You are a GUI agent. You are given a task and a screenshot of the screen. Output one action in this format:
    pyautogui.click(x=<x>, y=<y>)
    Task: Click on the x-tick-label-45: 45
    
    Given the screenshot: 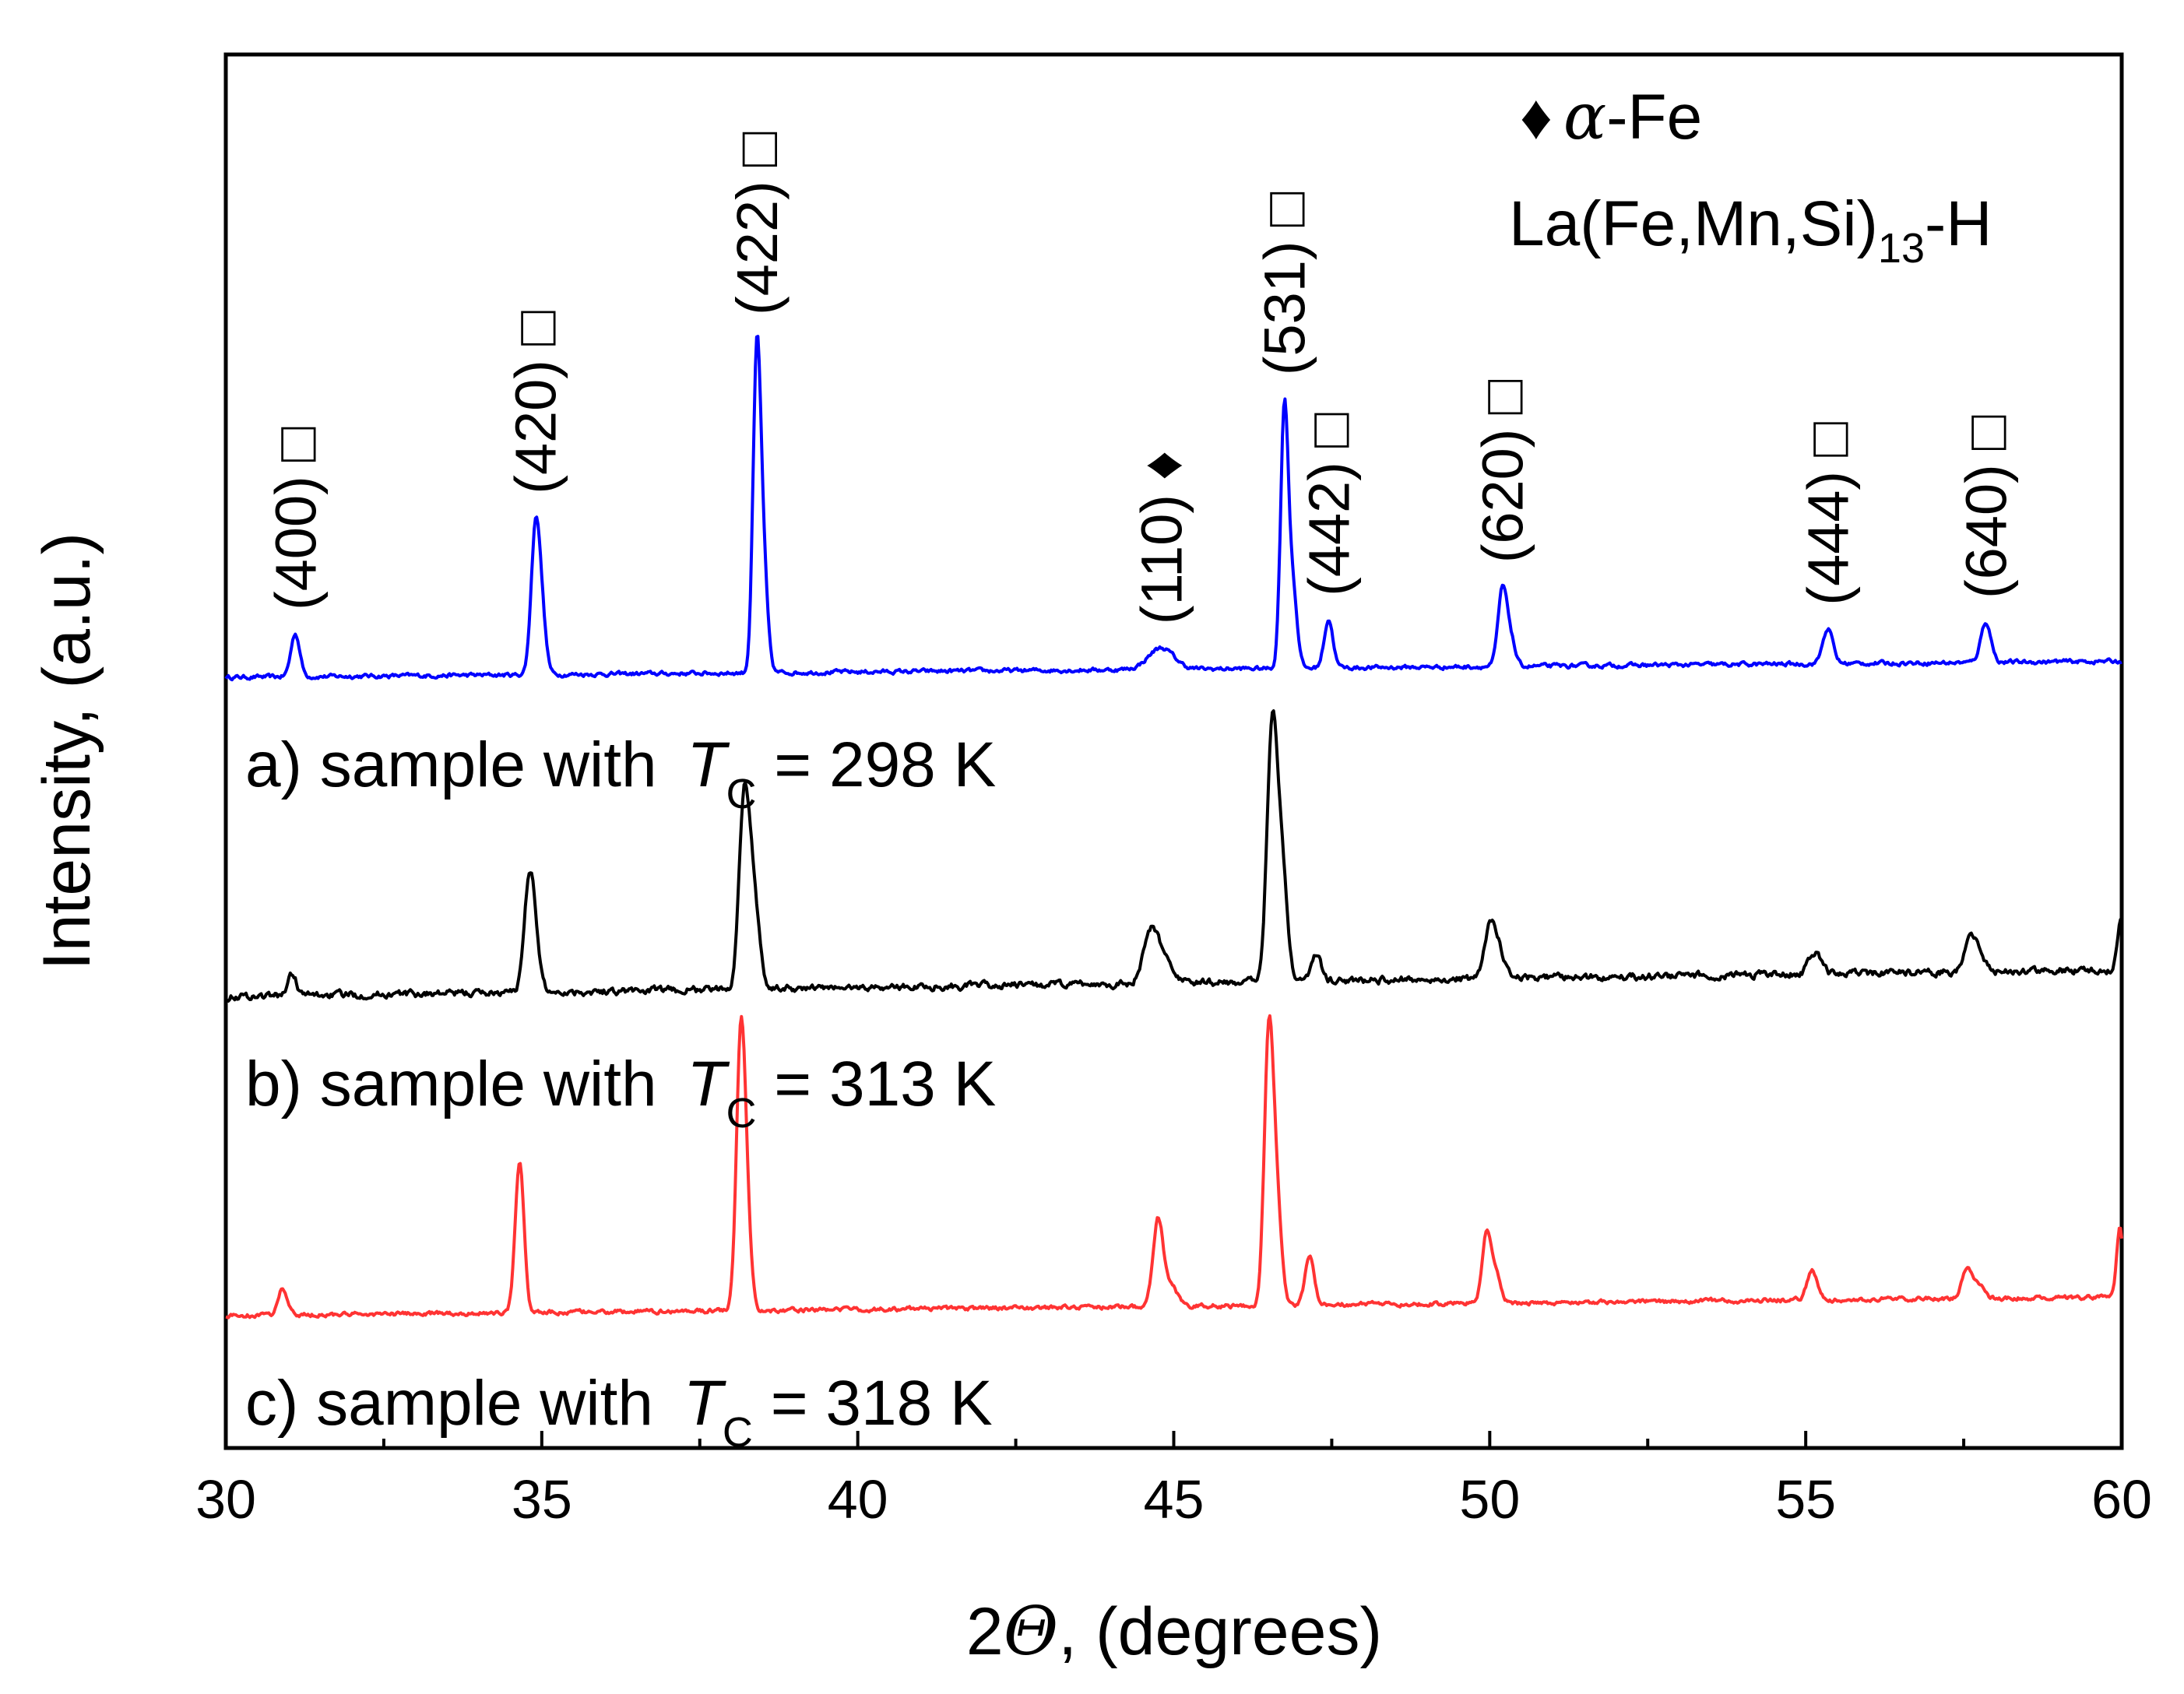 What is the action you would take?
    pyautogui.click(x=1174, y=1499)
    